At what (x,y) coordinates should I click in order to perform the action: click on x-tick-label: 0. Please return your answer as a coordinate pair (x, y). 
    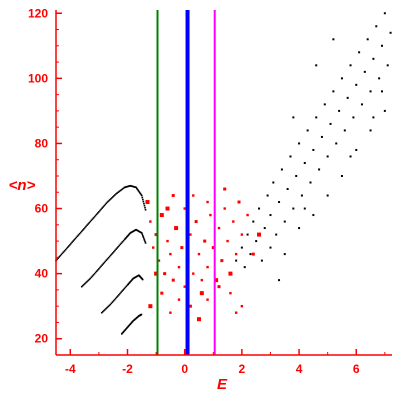
    Looking at the image, I should click on (184, 369).